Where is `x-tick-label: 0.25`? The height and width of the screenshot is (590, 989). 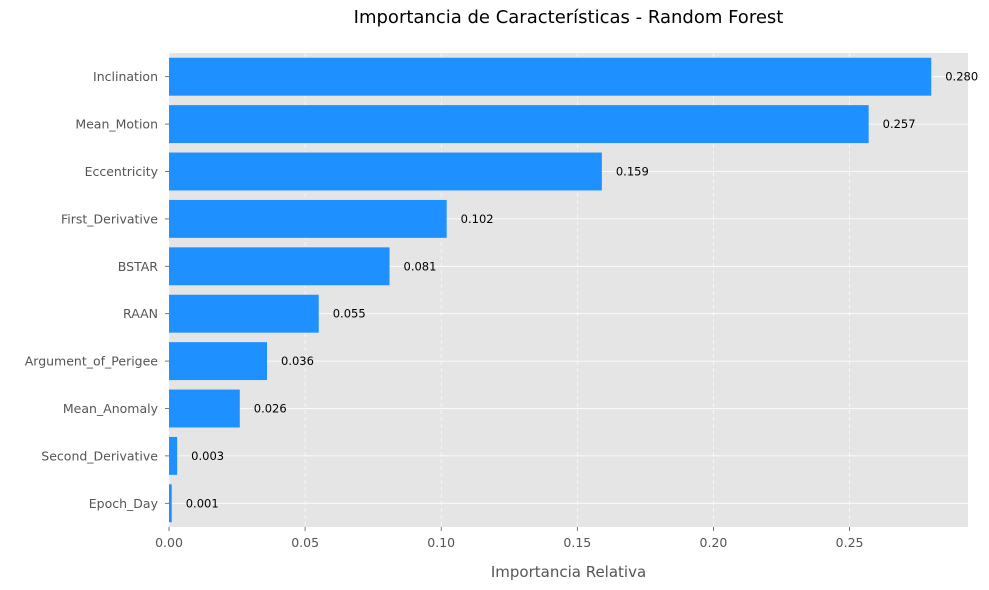 x-tick-label: 0.25 is located at coordinates (850, 542).